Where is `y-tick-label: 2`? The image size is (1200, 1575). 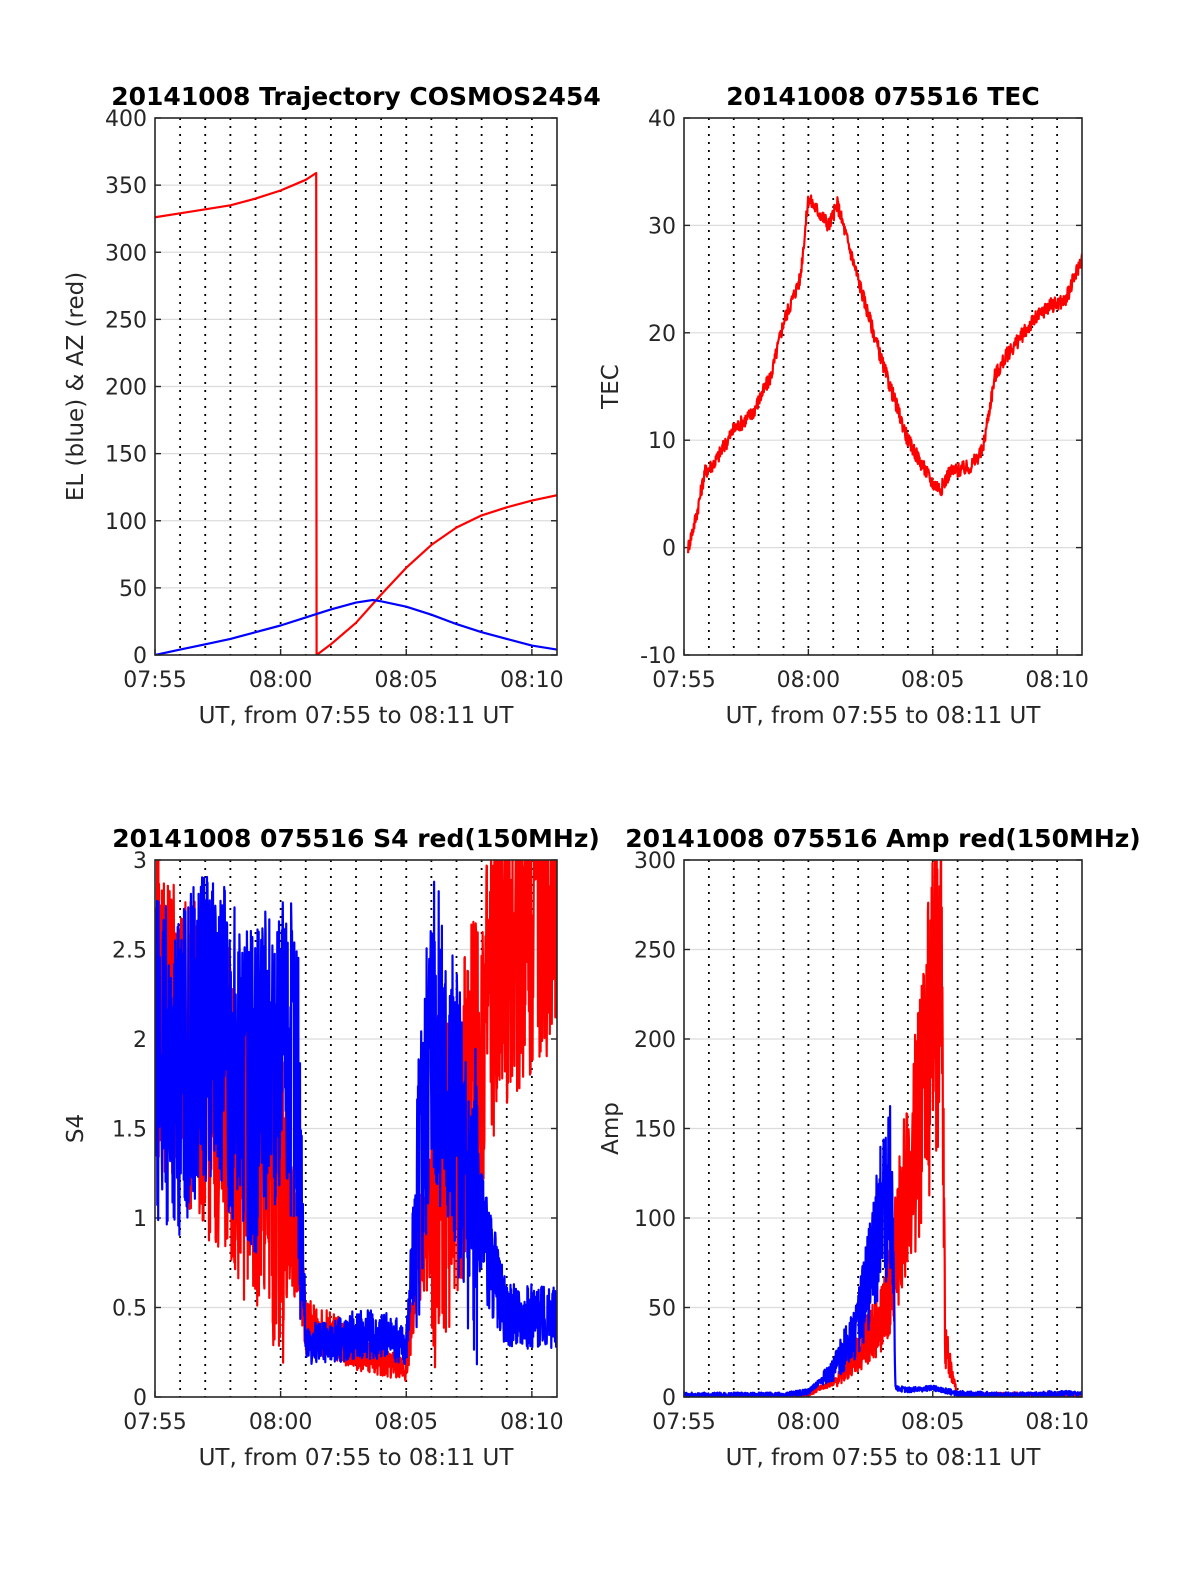 y-tick-label: 2 is located at coordinates (140, 1040).